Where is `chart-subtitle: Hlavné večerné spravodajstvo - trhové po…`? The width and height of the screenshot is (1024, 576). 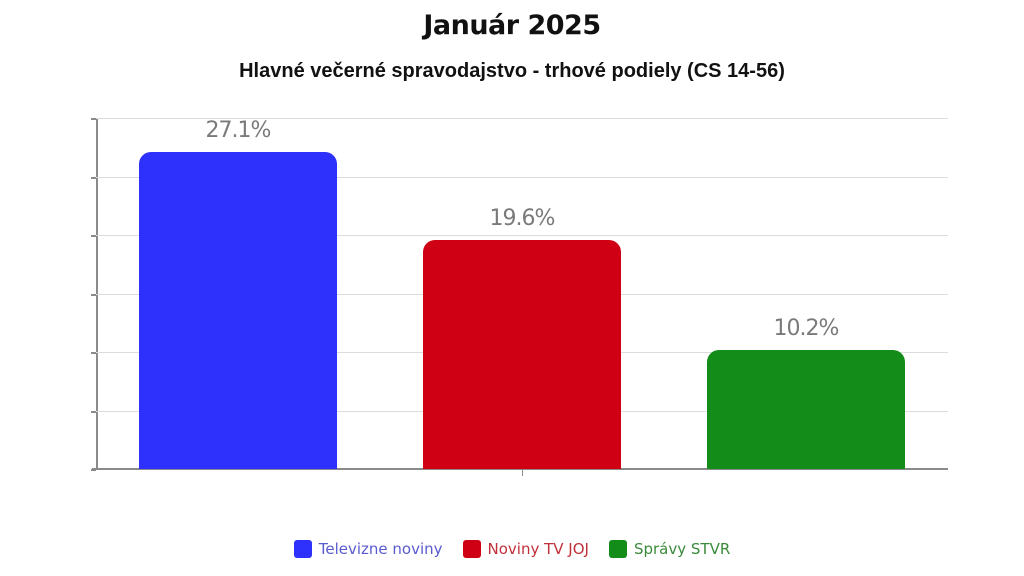 chart-subtitle: Hlavné večerné spravodajstvo - trhové po… is located at coordinates (512, 71).